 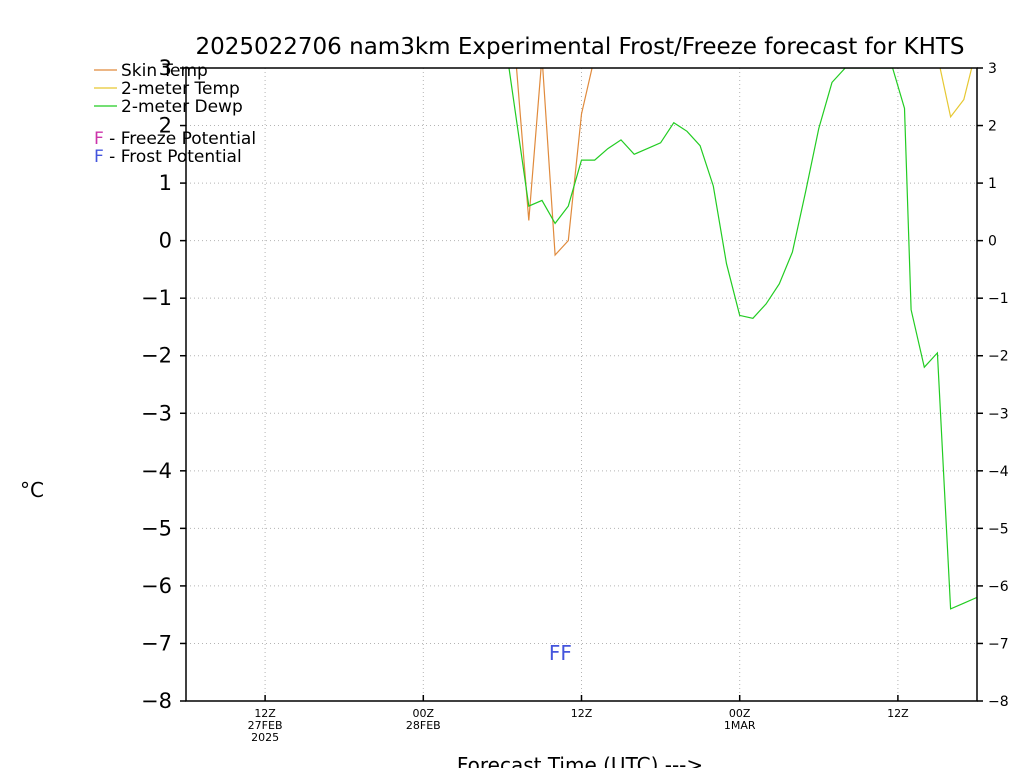 What do you see at coordinates (32, 490) in the screenshot?
I see `y-axis-label: °C` at bounding box center [32, 490].